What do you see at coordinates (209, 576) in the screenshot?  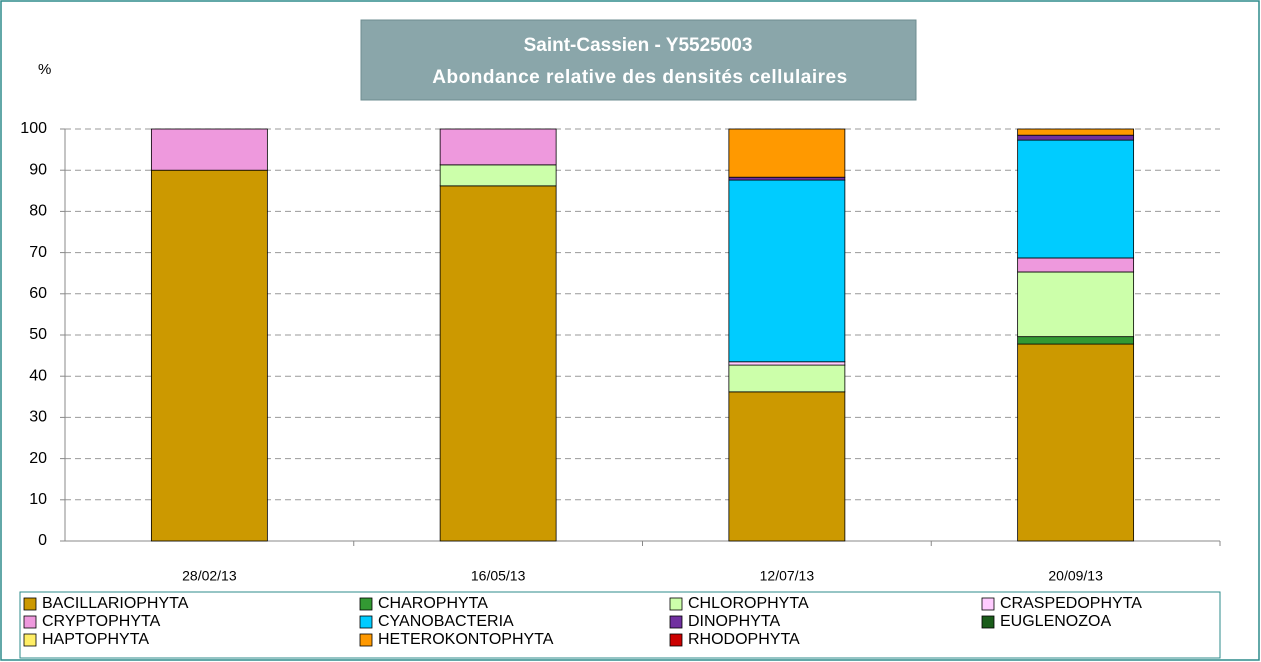 I see `x-tick-label: 28/02/13` at bounding box center [209, 576].